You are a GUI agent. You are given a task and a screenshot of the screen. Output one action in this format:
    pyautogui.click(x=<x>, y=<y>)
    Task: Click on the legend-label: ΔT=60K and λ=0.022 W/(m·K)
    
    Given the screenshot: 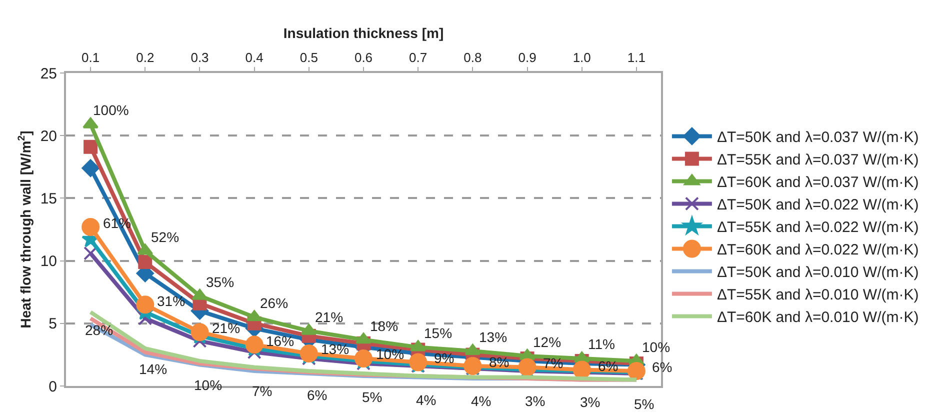 What is the action you would take?
    pyautogui.click(x=817, y=250)
    